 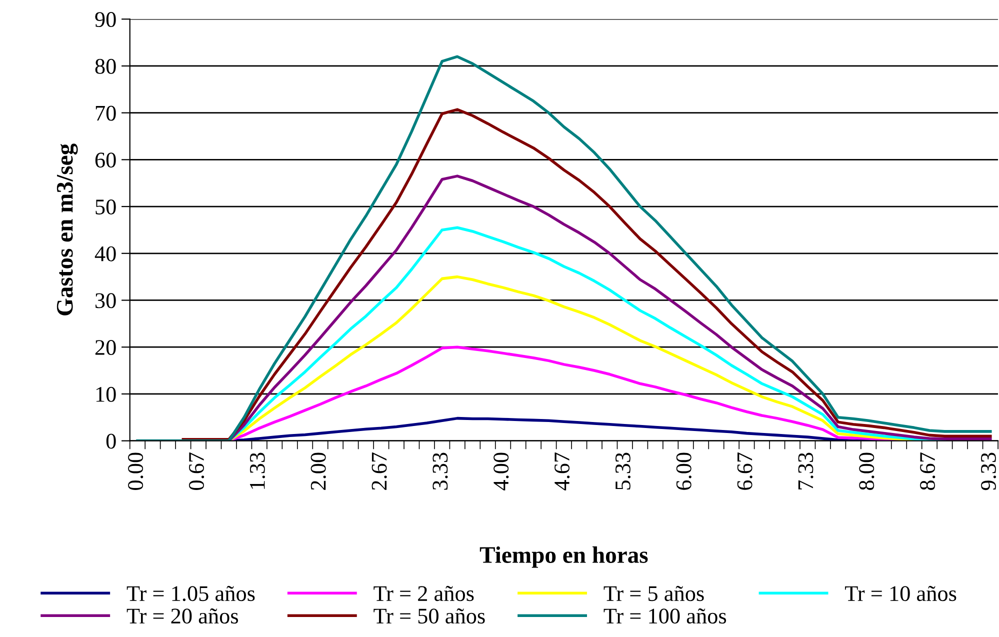 I want to click on y-tick-label: 90, so click(x=105, y=20).